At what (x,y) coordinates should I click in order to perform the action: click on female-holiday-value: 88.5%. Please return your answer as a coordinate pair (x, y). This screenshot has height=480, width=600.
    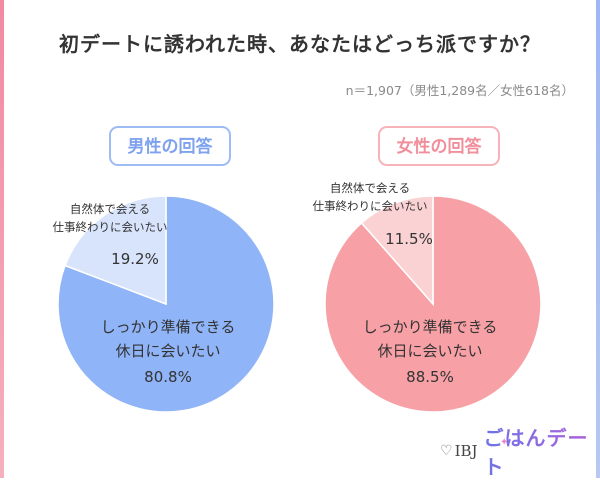
    Looking at the image, I should click on (430, 377).